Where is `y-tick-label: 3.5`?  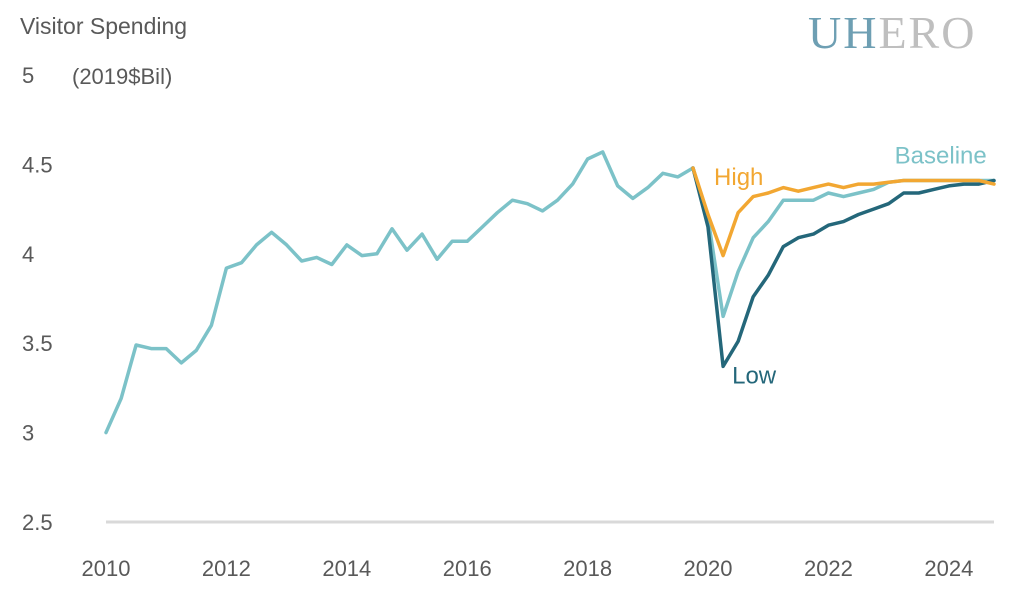 y-tick-label: 3.5 is located at coordinates (37, 343).